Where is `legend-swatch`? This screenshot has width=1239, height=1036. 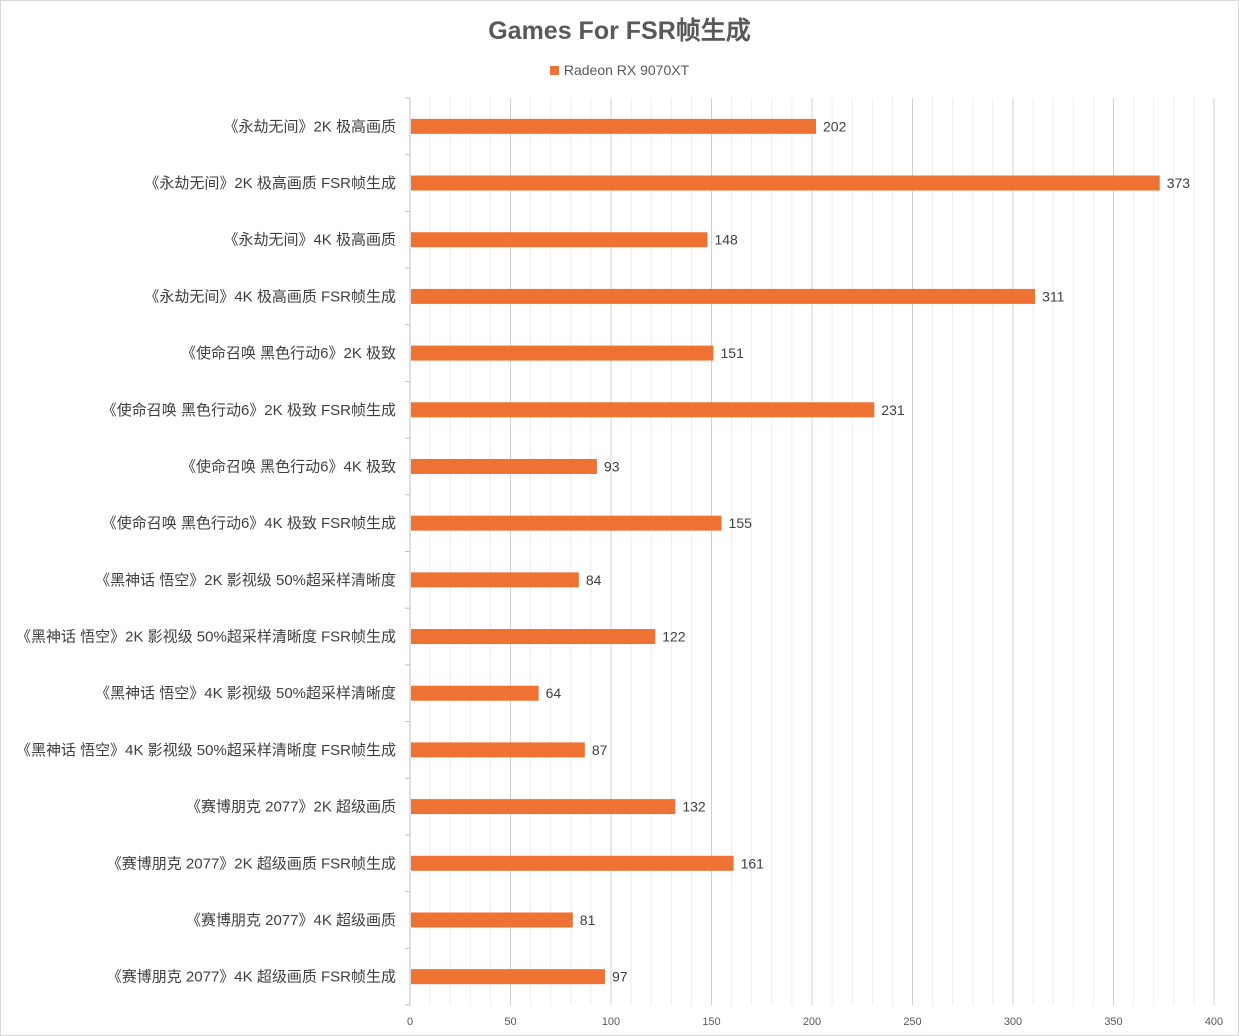
legend-swatch is located at coordinates (554, 70).